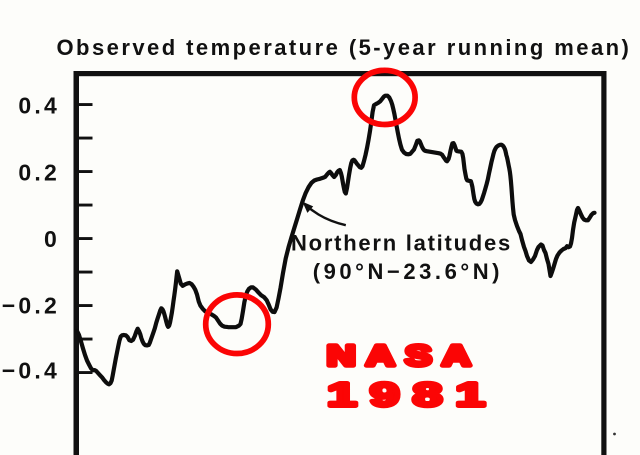 Image resolution: width=640 pixels, height=455 pixels. I want to click on svg-text: (90°N−23.6°N), so click(408, 271).